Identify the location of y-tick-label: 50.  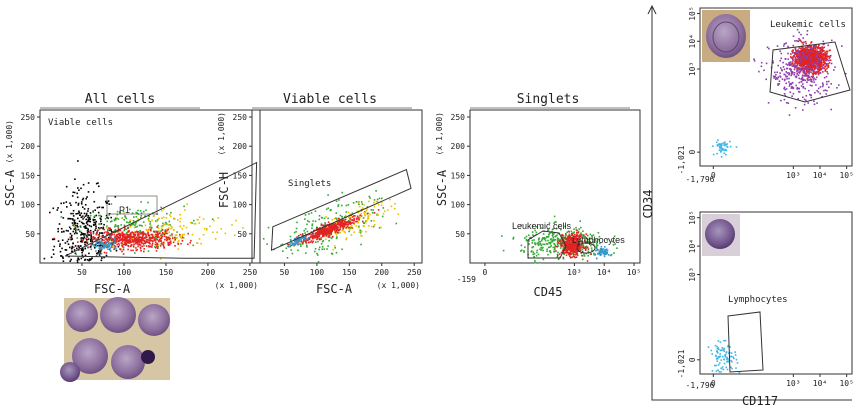
(242, 234).